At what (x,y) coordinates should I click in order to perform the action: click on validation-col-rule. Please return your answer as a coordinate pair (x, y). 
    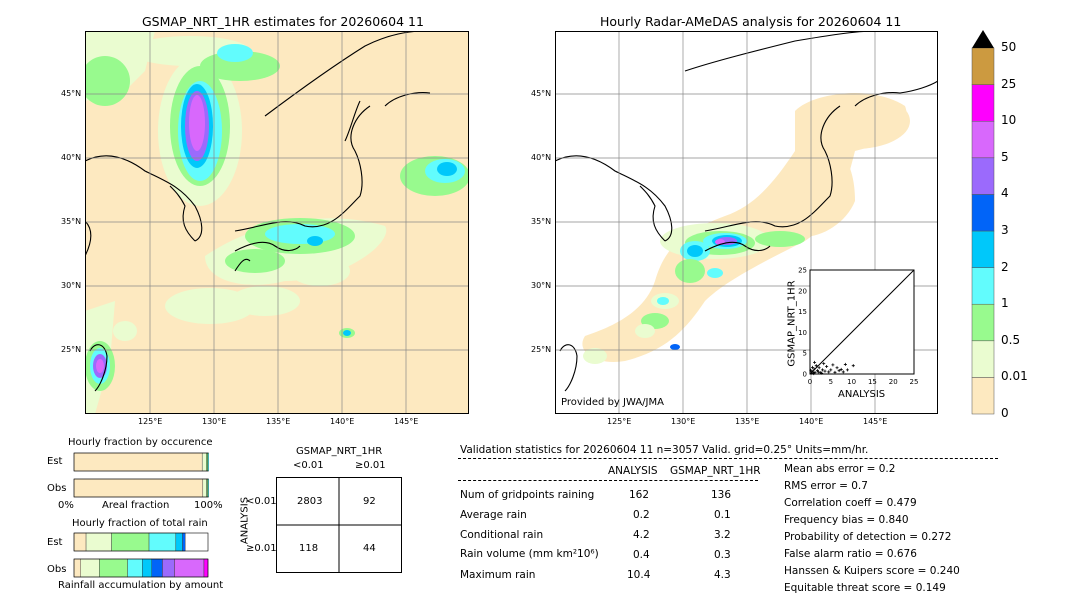
    Looking at the image, I should click on (608, 480).